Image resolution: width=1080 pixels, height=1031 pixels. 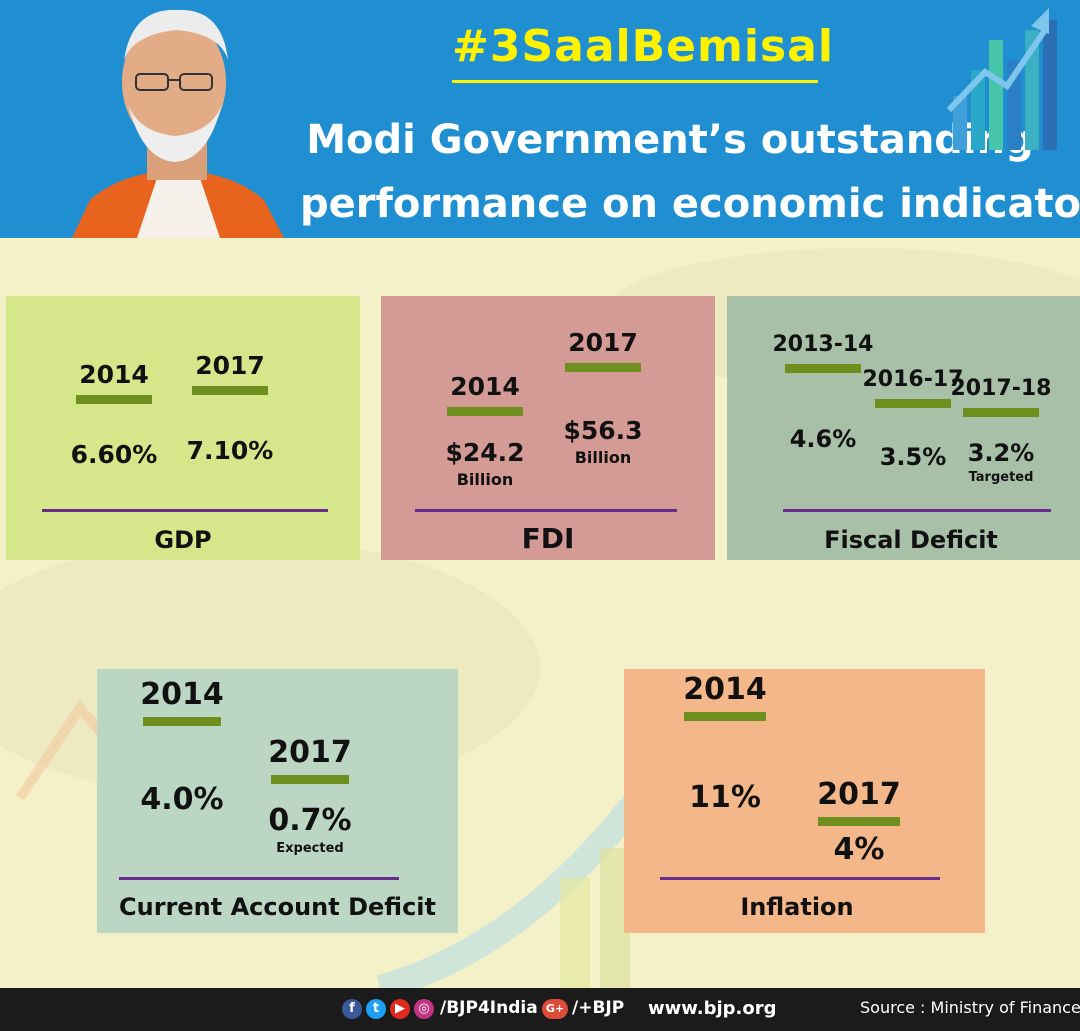 What do you see at coordinates (485, 453) in the screenshot?
I see `fdi-value-2014: $24.2` at bounding box center [485, 453].